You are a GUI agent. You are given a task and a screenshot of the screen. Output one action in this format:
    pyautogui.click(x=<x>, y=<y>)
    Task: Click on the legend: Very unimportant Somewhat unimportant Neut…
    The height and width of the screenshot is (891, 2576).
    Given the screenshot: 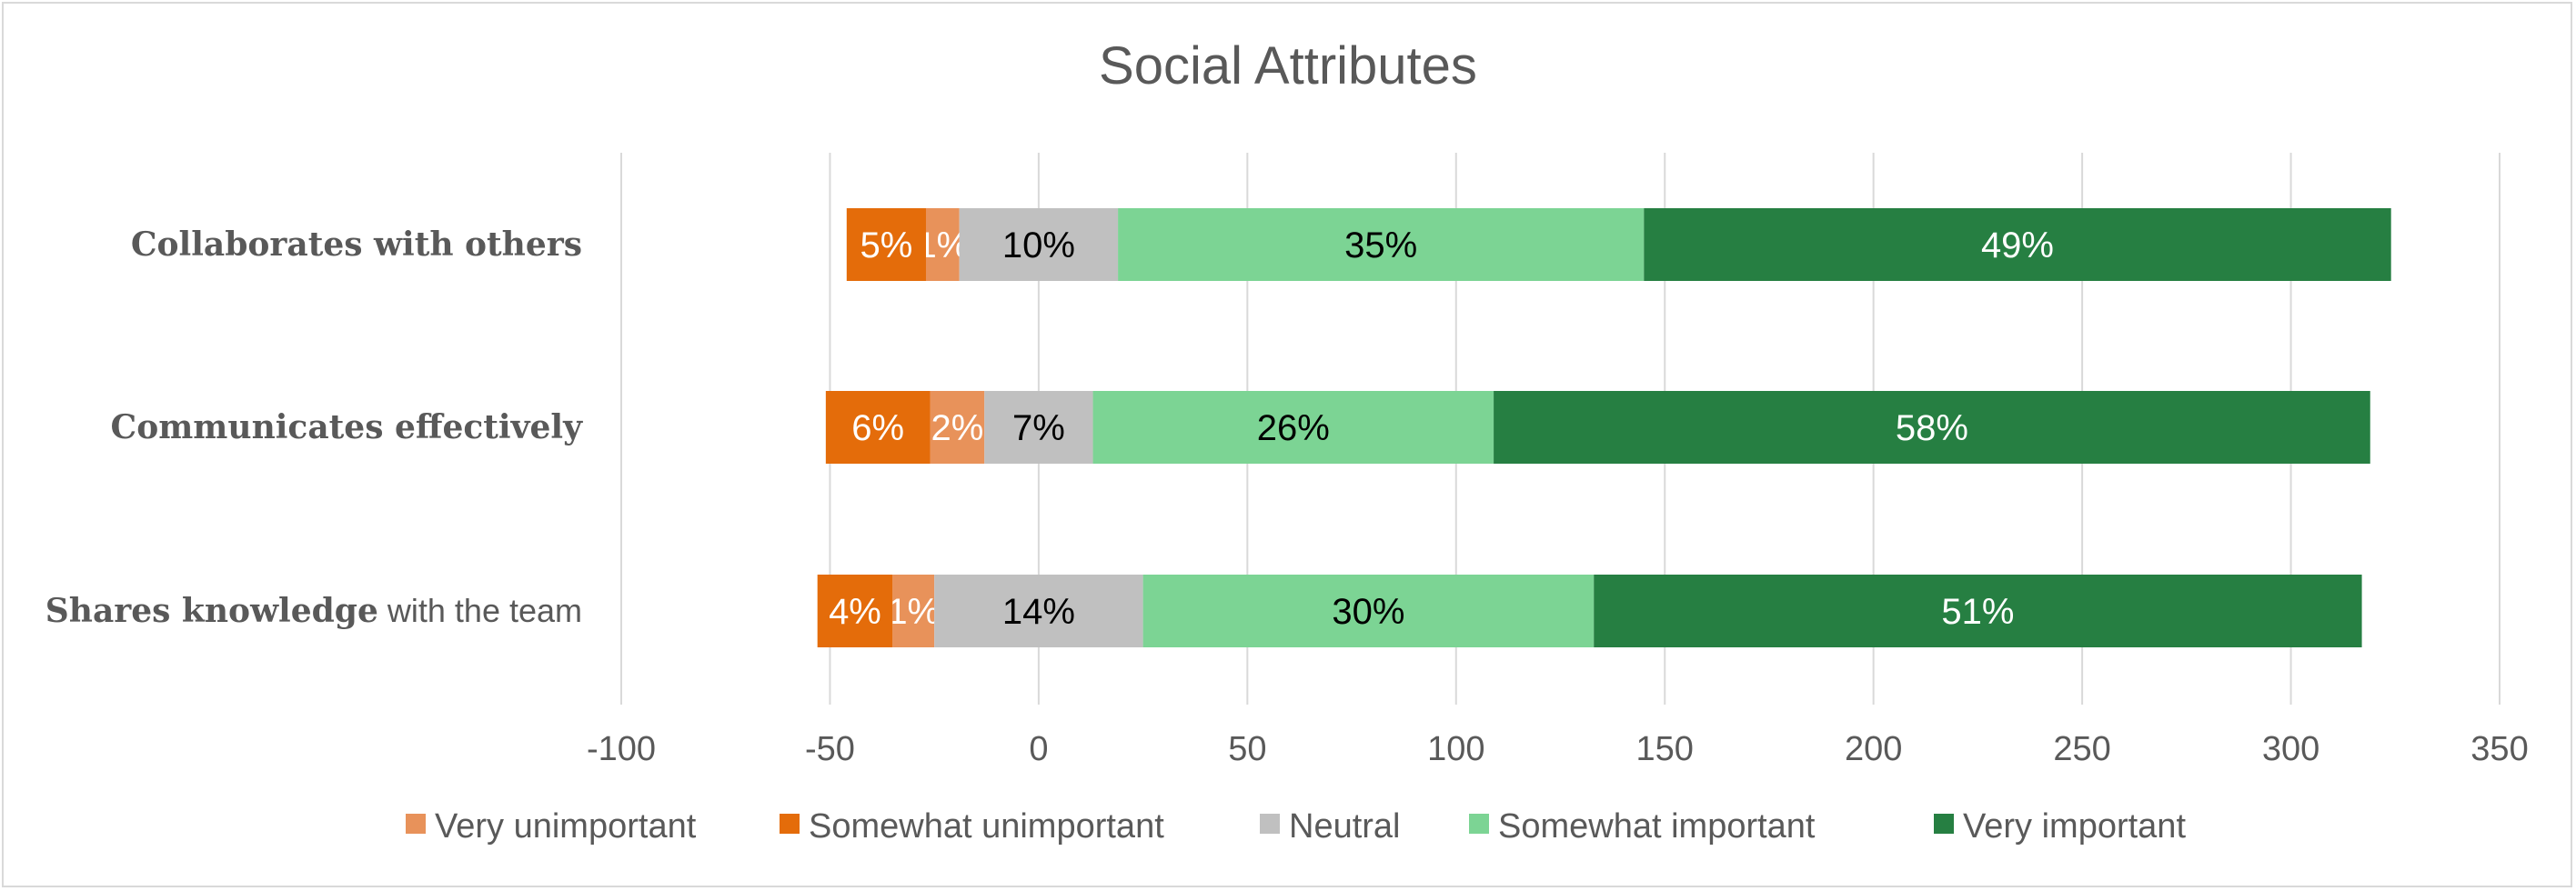 What is the action you would take?
    pyautogui.click(x=1296, y=827)
    